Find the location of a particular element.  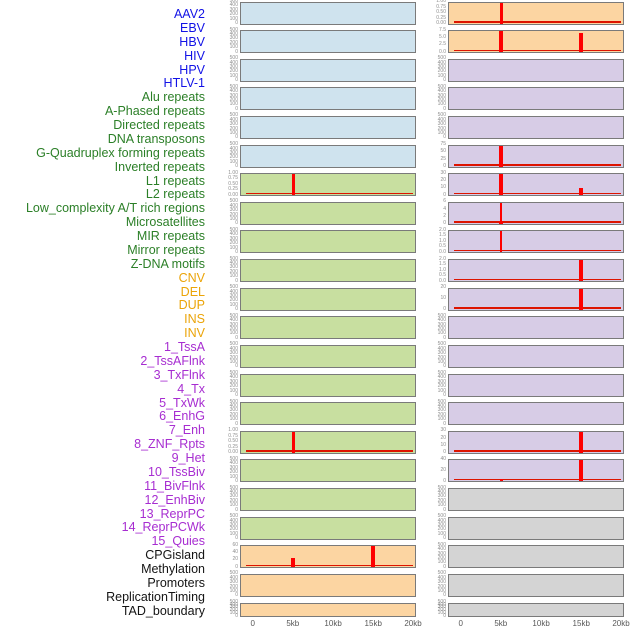

track-panel-12-enhbiv is located at coordinates (536, 385).